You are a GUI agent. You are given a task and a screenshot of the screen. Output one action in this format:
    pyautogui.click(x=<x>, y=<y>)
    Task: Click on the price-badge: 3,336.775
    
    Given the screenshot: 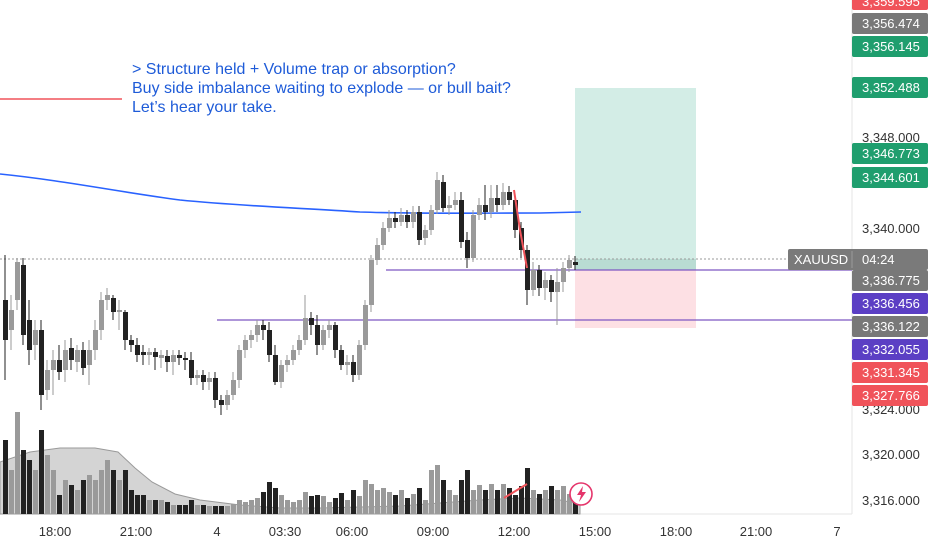 What is the action you would take?
    pyautogui.click(x=891, y=280)
    